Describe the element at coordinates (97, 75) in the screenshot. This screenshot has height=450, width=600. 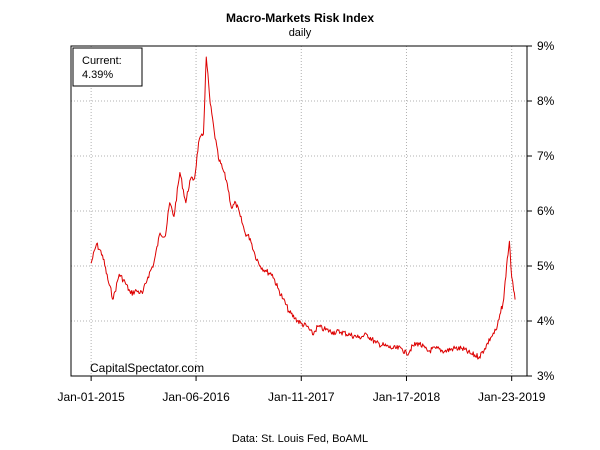
I see `current-value: 4.39%` at that location.